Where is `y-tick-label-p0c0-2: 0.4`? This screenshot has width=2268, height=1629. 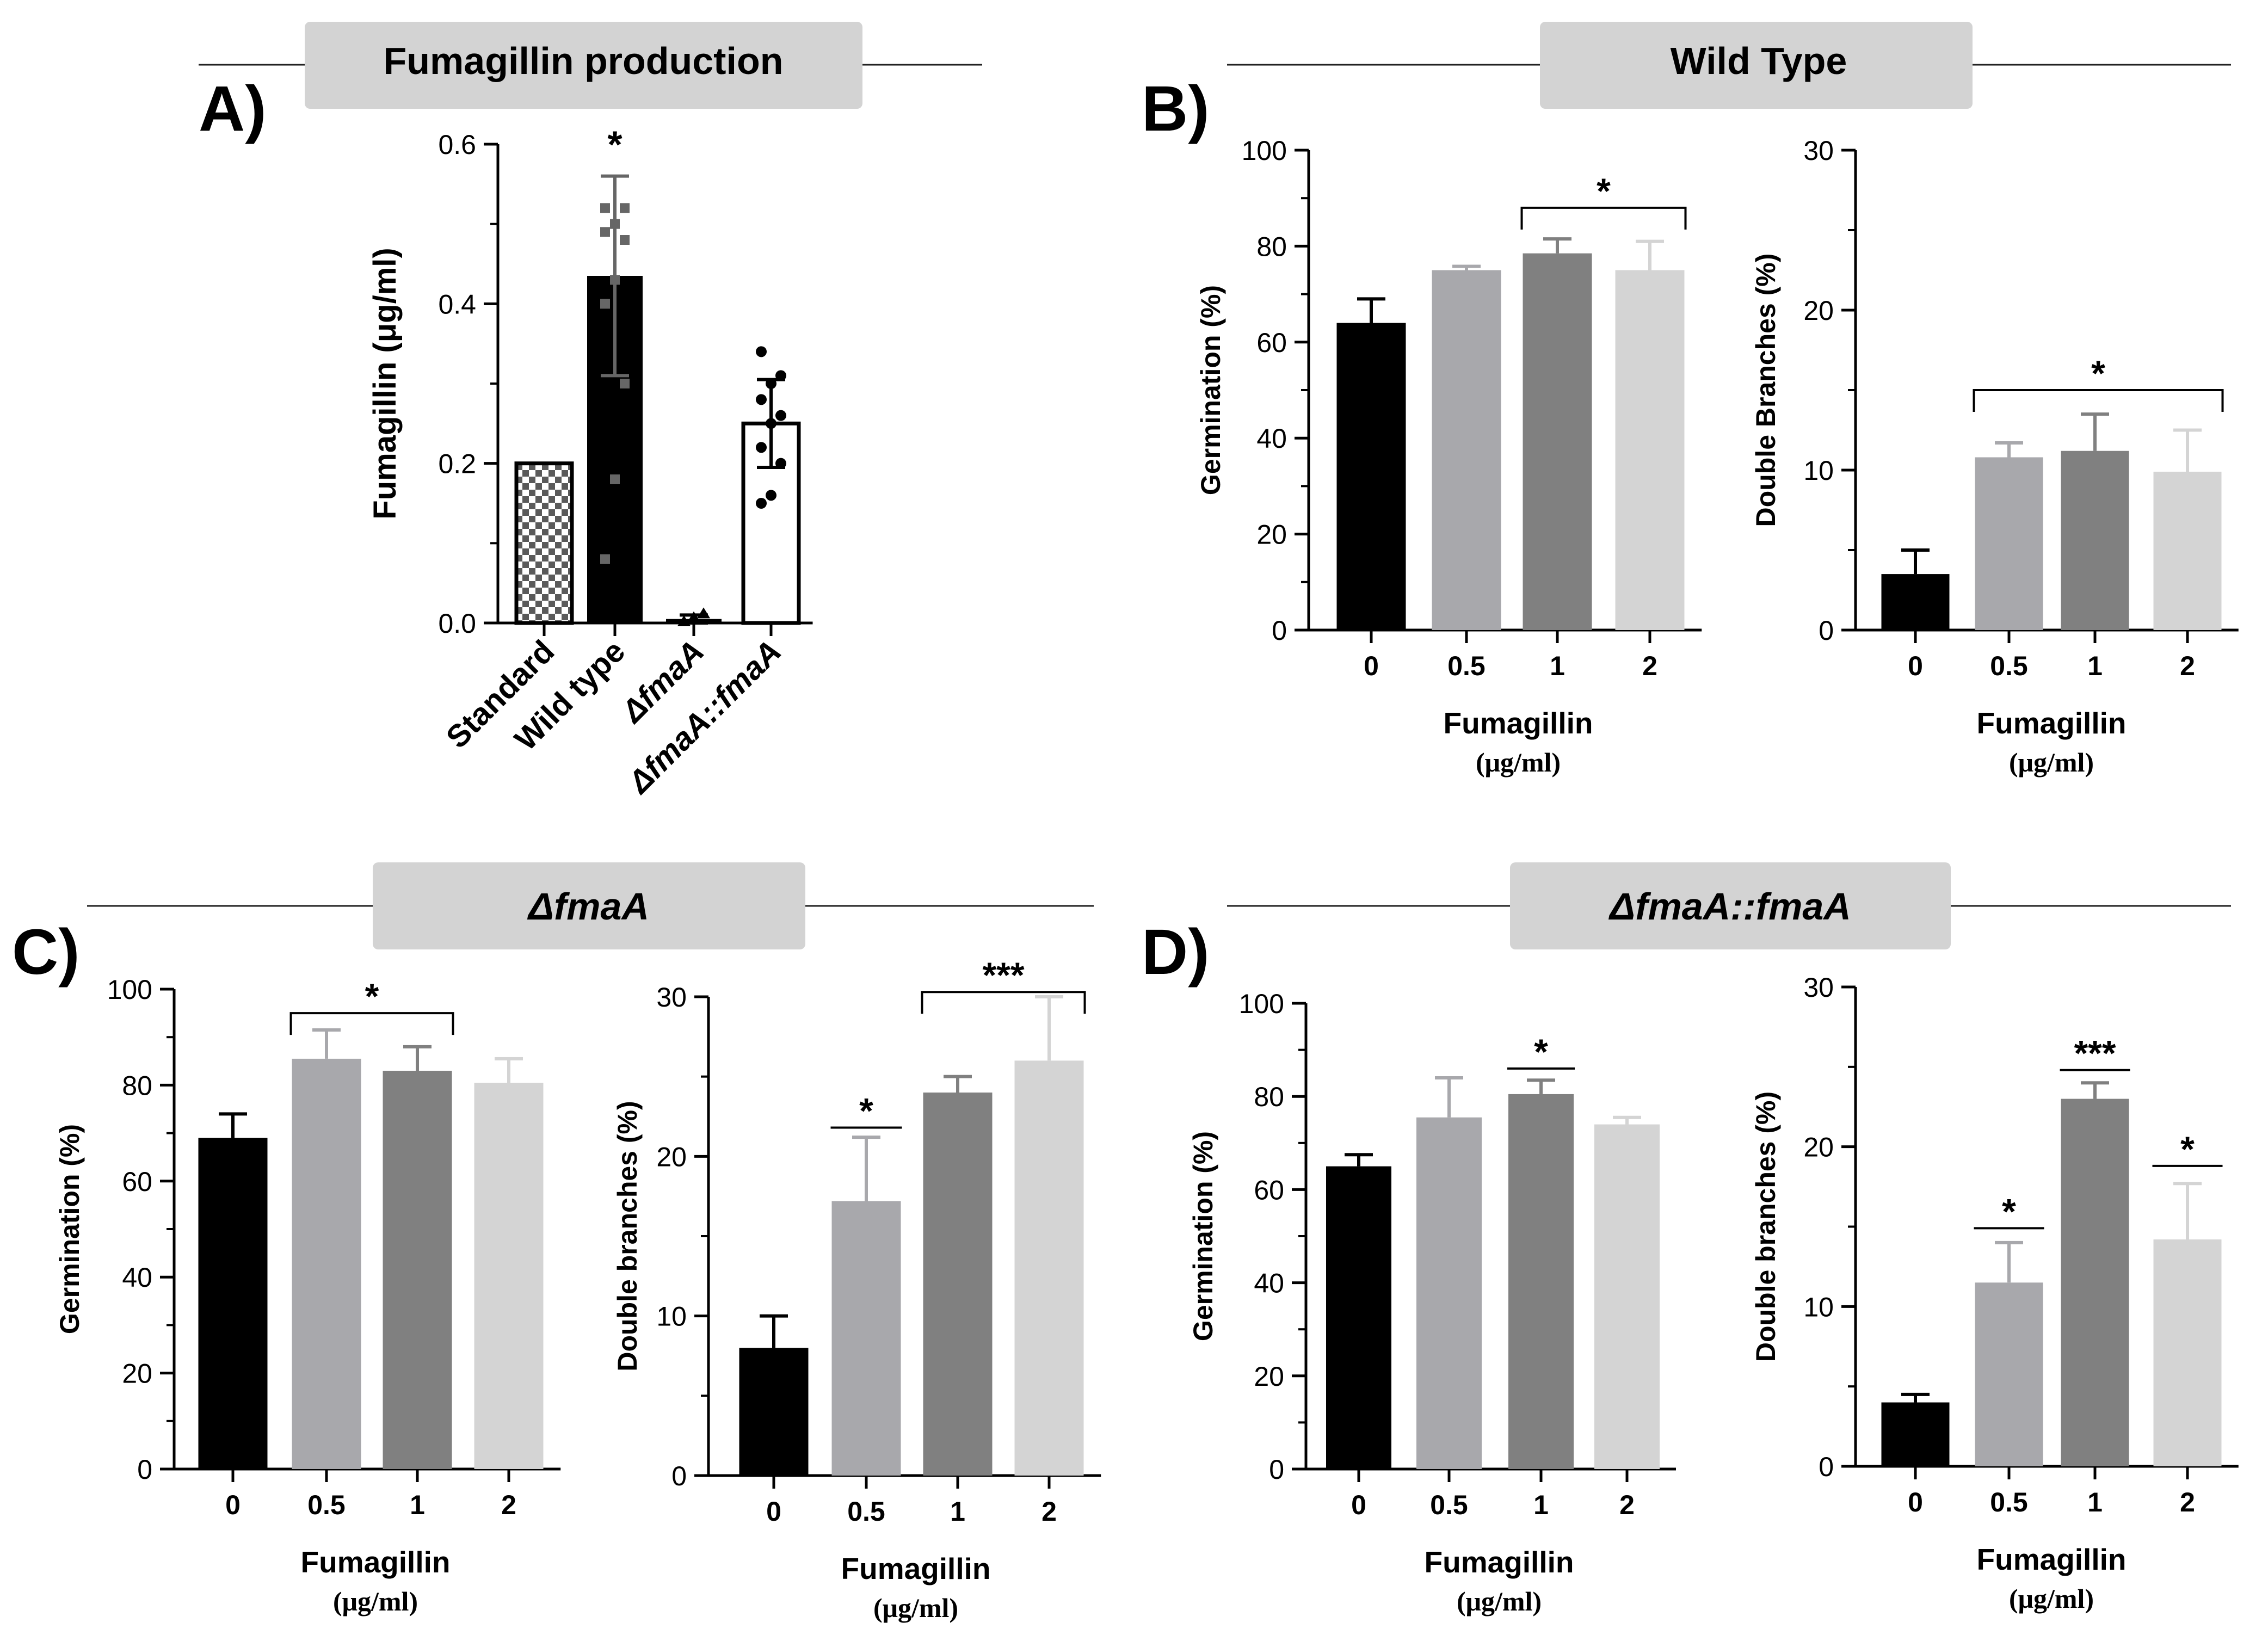 y-tick-label-p0c0-2: 0.4 is located at coordinates (457, 304).